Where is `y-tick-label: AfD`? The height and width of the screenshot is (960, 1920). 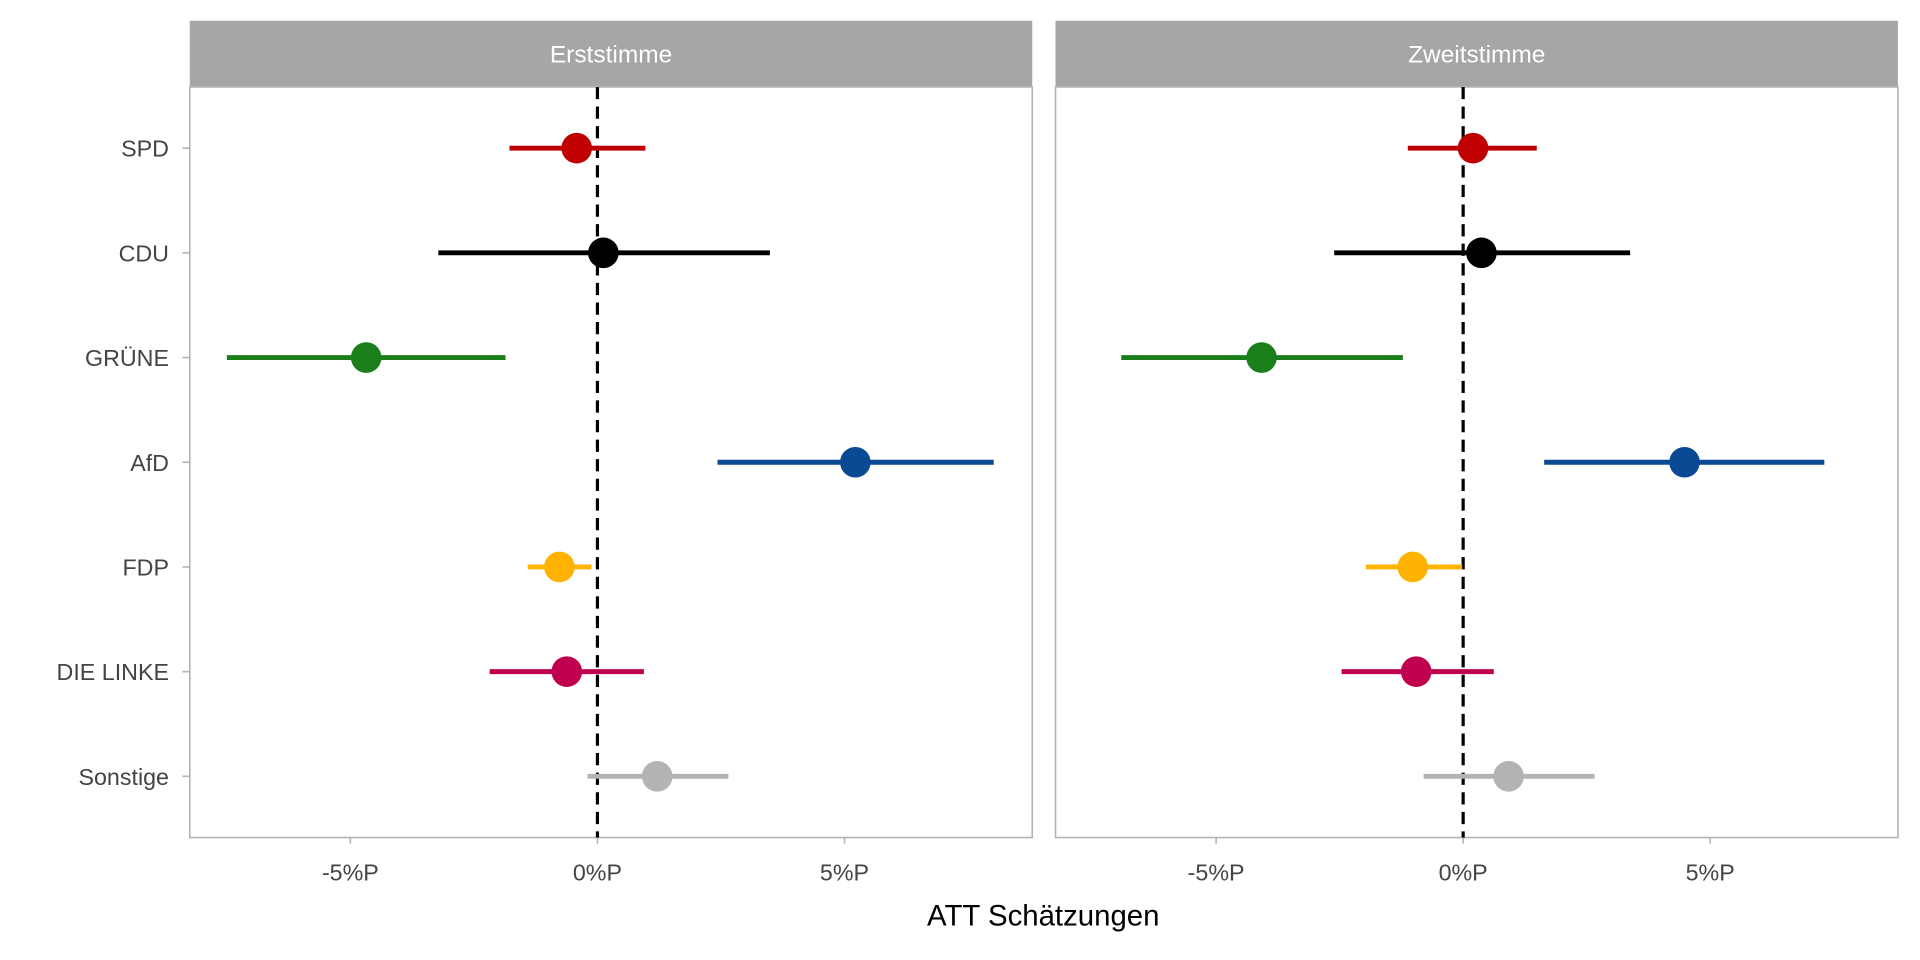
y-tick-label: AfD is located at coordinates (149, 463).